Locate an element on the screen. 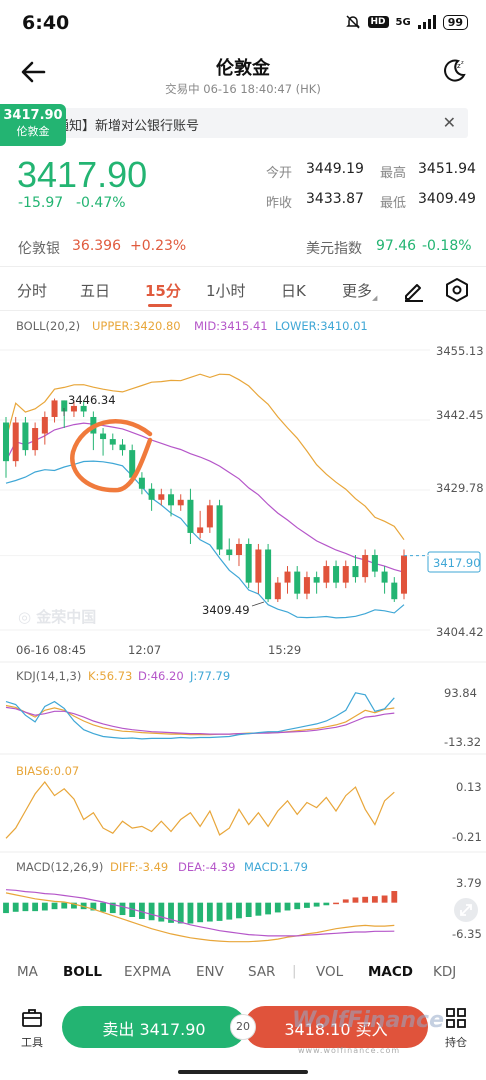 This screenshot has height=1080, width=486. settings-hexagon-icon is located at coordinates (457, 290).